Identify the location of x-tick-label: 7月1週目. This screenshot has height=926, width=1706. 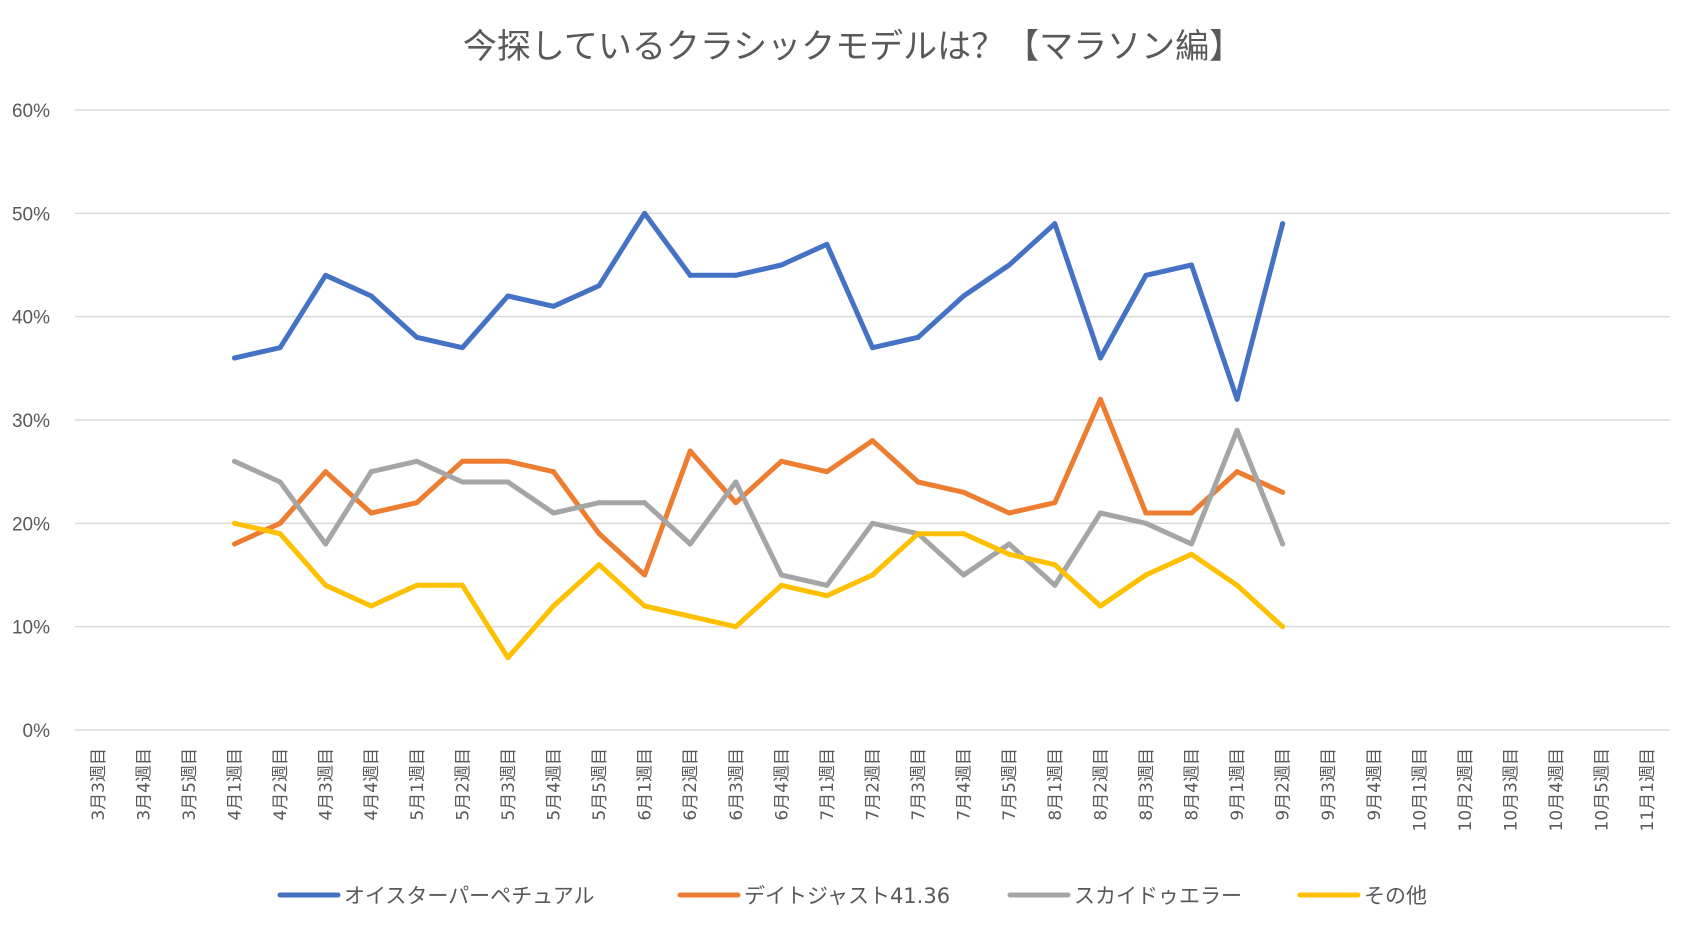
(828, 784).